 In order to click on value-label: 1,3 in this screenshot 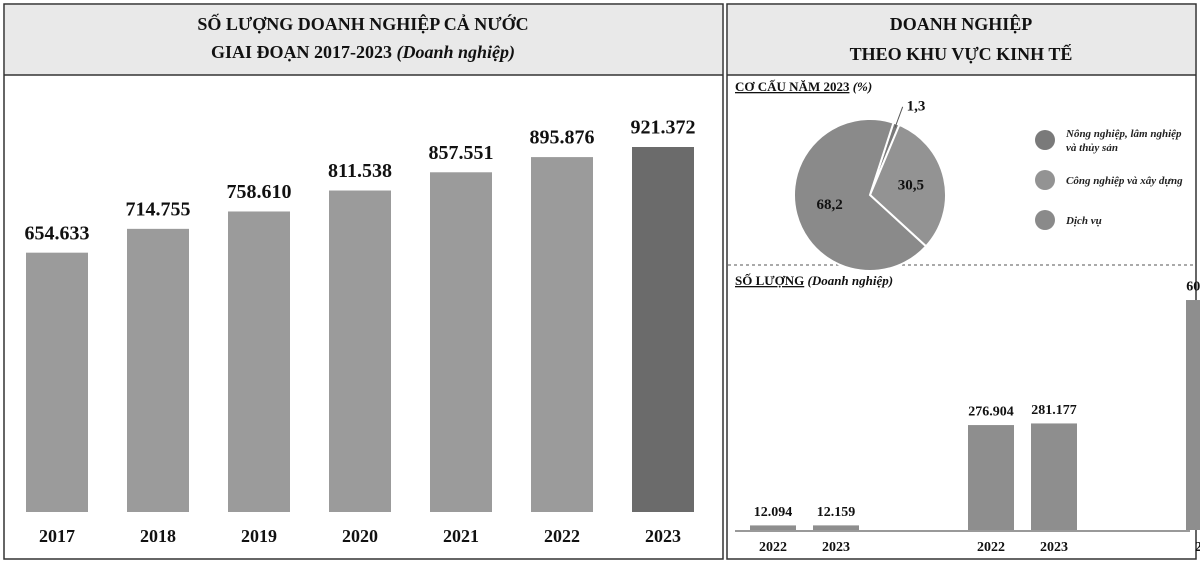, I will do `click(916, 106)`.